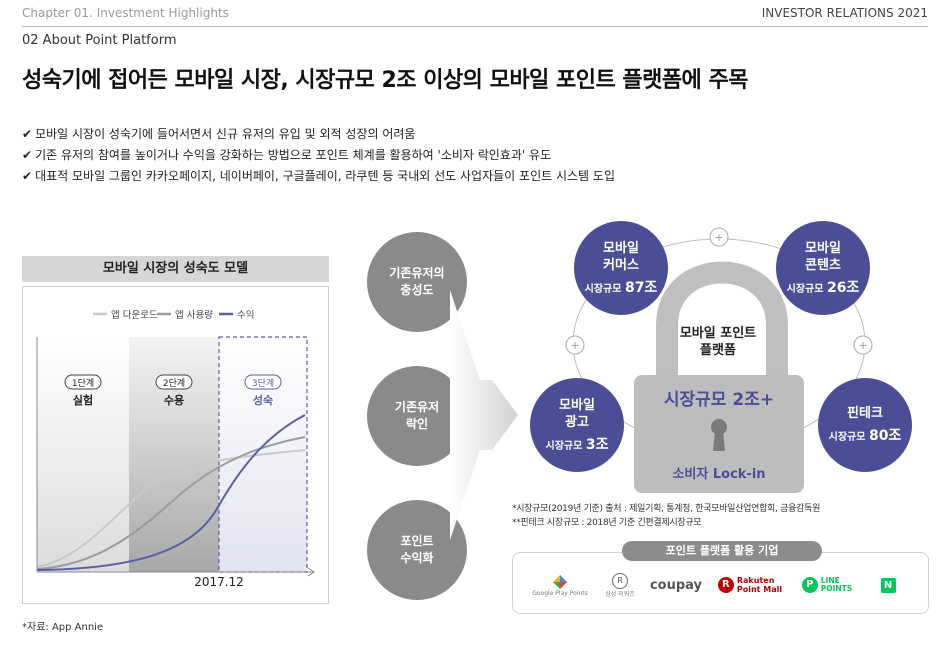 The height and width of the screenshot is (647, 950). Describe the element at coordinates (718, 333) in the screenshot. I see `lock-top-label-line1: 모바일 포인트` at that location.